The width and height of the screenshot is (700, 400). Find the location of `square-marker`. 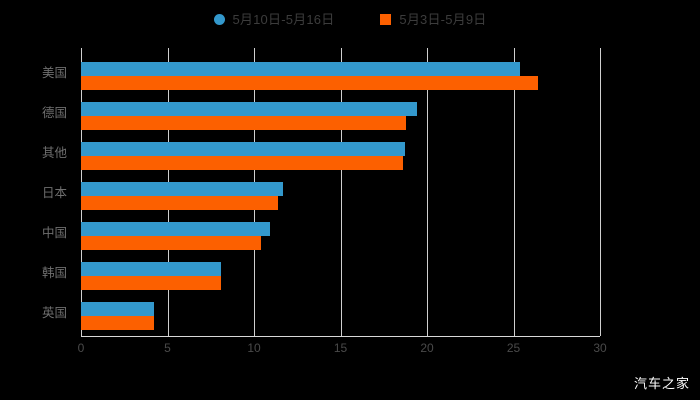

square-marker is located at coordinates (386, 19).